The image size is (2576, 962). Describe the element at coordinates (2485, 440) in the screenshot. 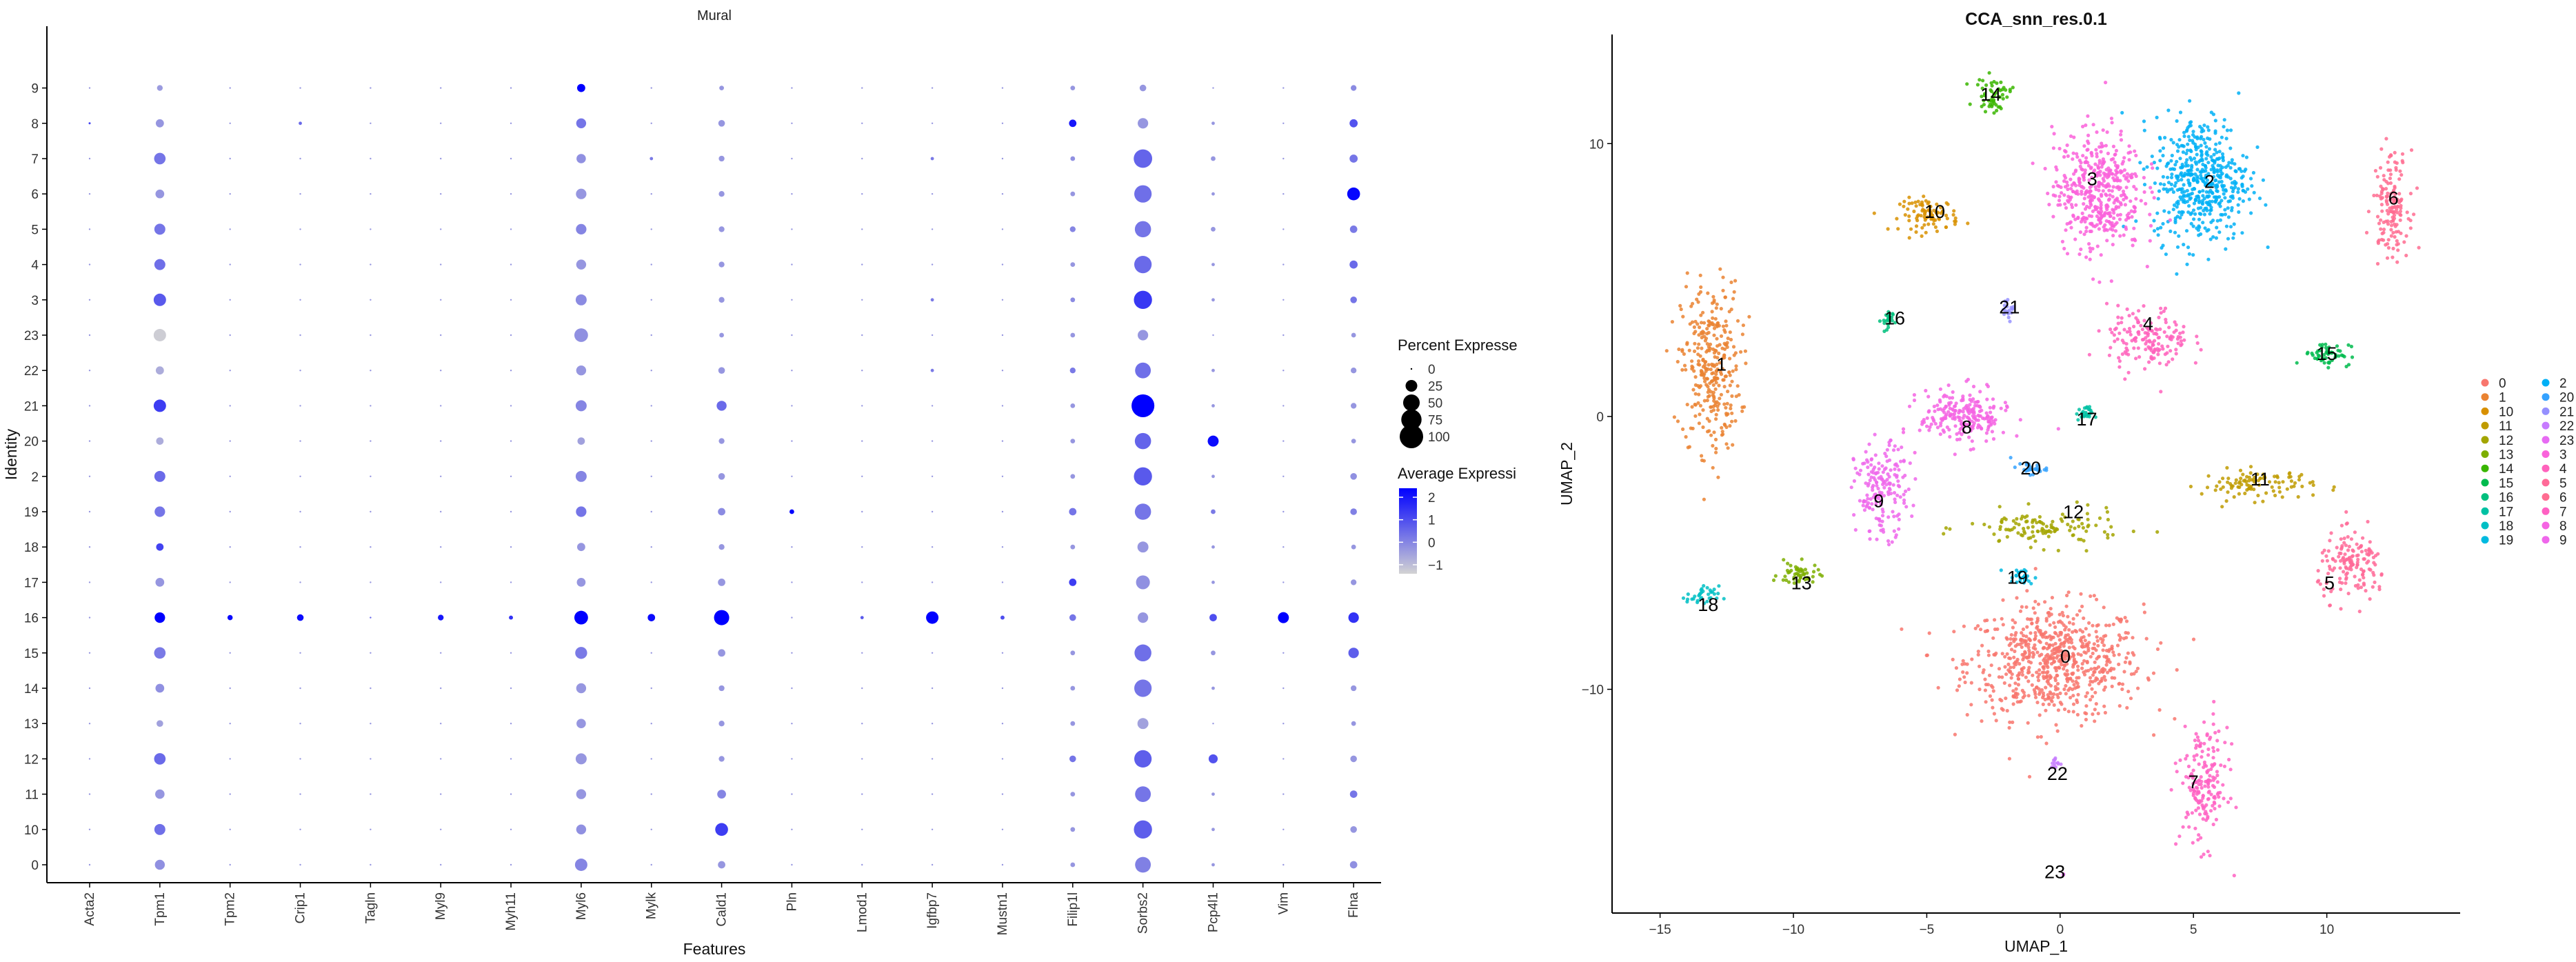

I see `umap-legend-swatch` at that location.